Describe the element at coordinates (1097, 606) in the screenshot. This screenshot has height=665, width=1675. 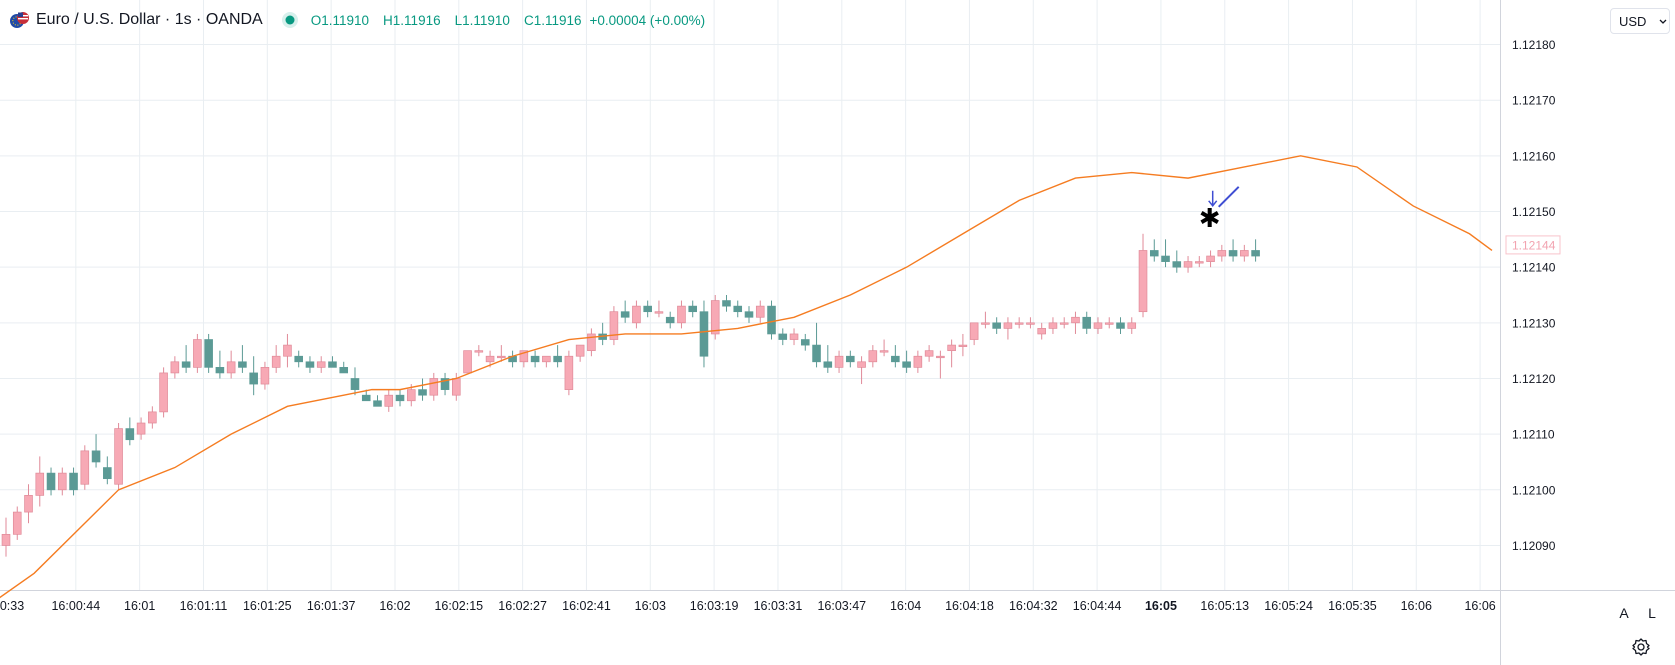
I see `time-tick-label: 16:04:44` at that location.